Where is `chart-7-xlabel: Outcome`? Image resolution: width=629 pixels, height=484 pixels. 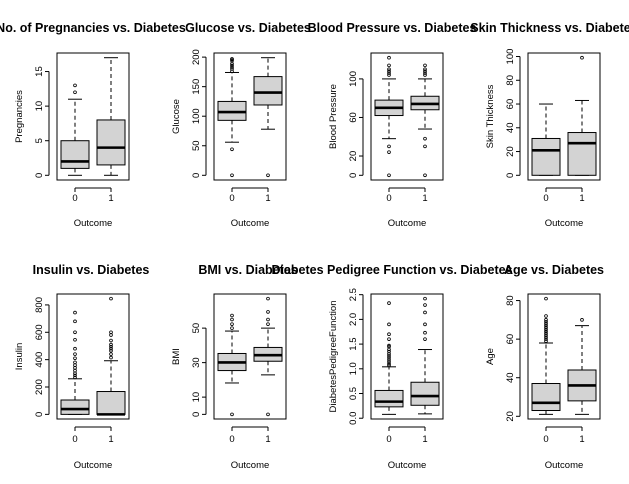
chart-7-xlabel: Outcome is located at coordinates (564, 465).